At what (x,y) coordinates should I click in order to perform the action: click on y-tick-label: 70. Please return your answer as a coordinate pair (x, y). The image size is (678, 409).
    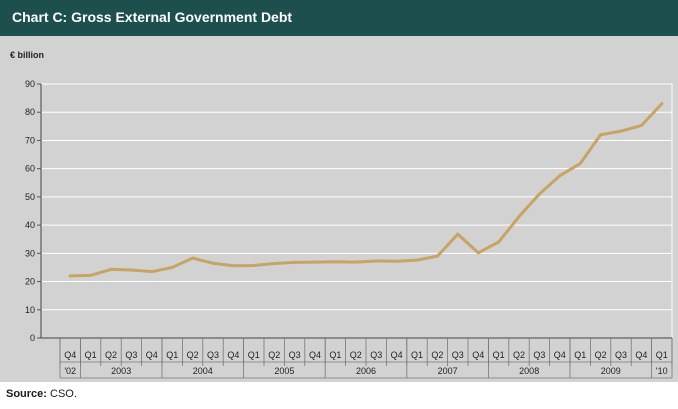
    Looking at the image, I should click on (30, 140).